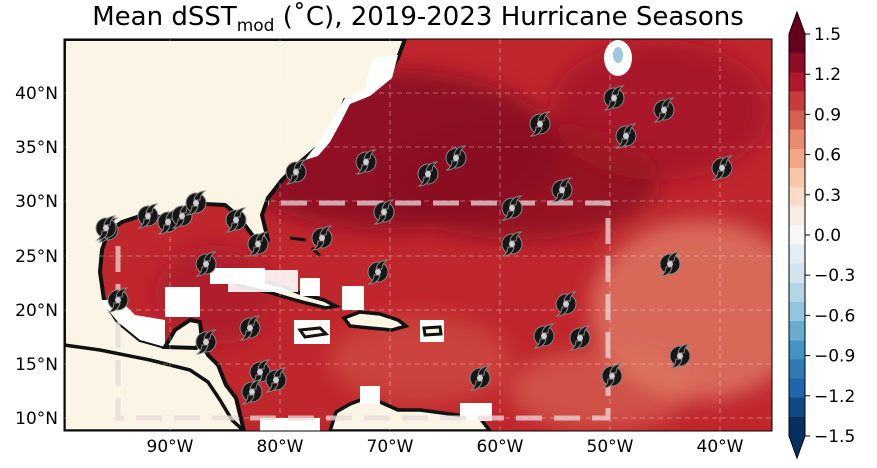  I want to click on colorbar-tick-label: 0.3, so click(827, 196).